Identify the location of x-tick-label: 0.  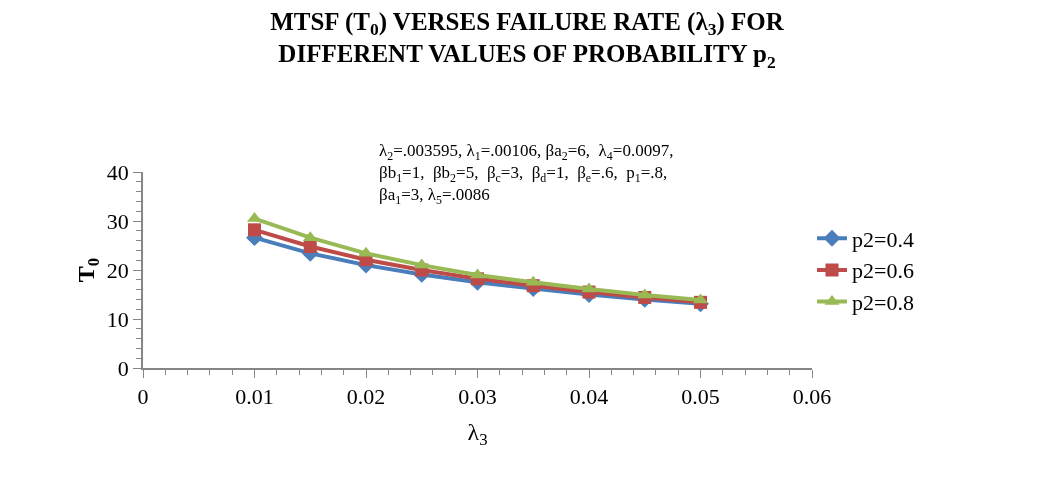
(143, 397).